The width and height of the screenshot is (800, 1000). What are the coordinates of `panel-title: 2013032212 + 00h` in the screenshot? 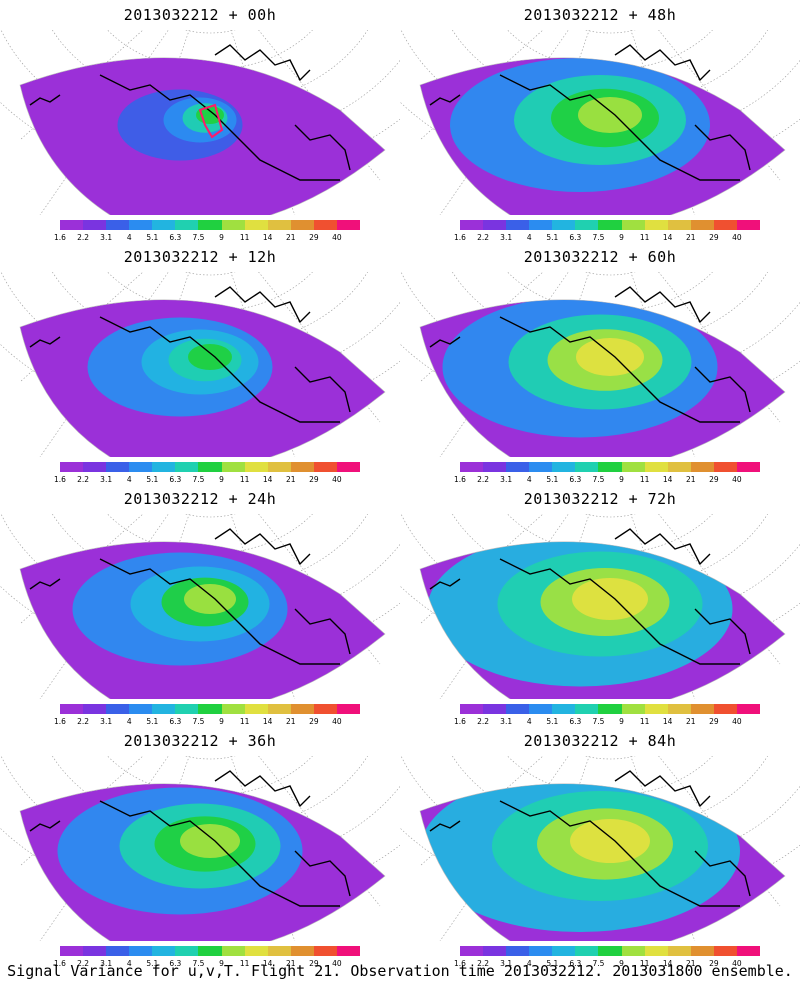 It's located at (200, 15).